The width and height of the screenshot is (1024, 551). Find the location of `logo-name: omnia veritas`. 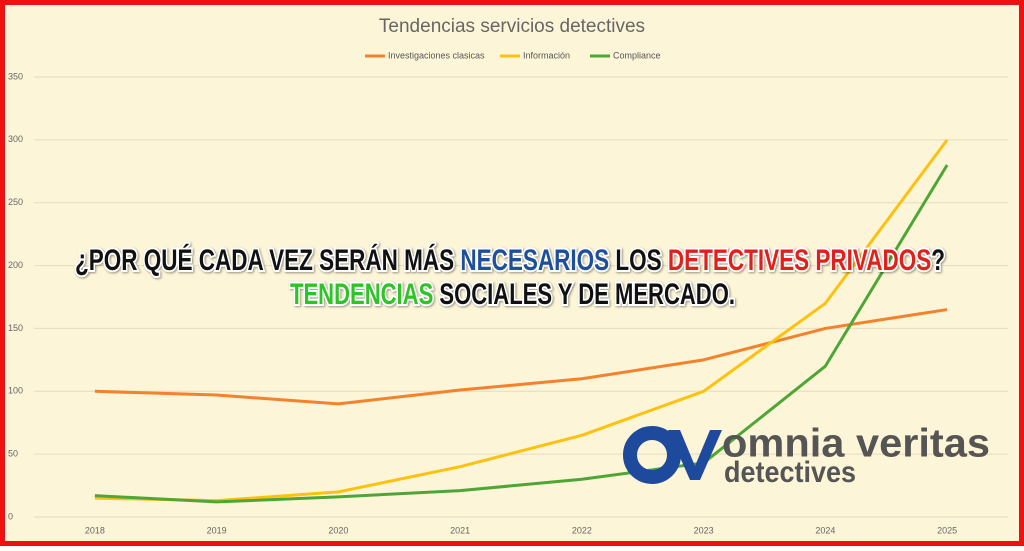

logo-name: omnia veritas is located at coordinates (856, 444).